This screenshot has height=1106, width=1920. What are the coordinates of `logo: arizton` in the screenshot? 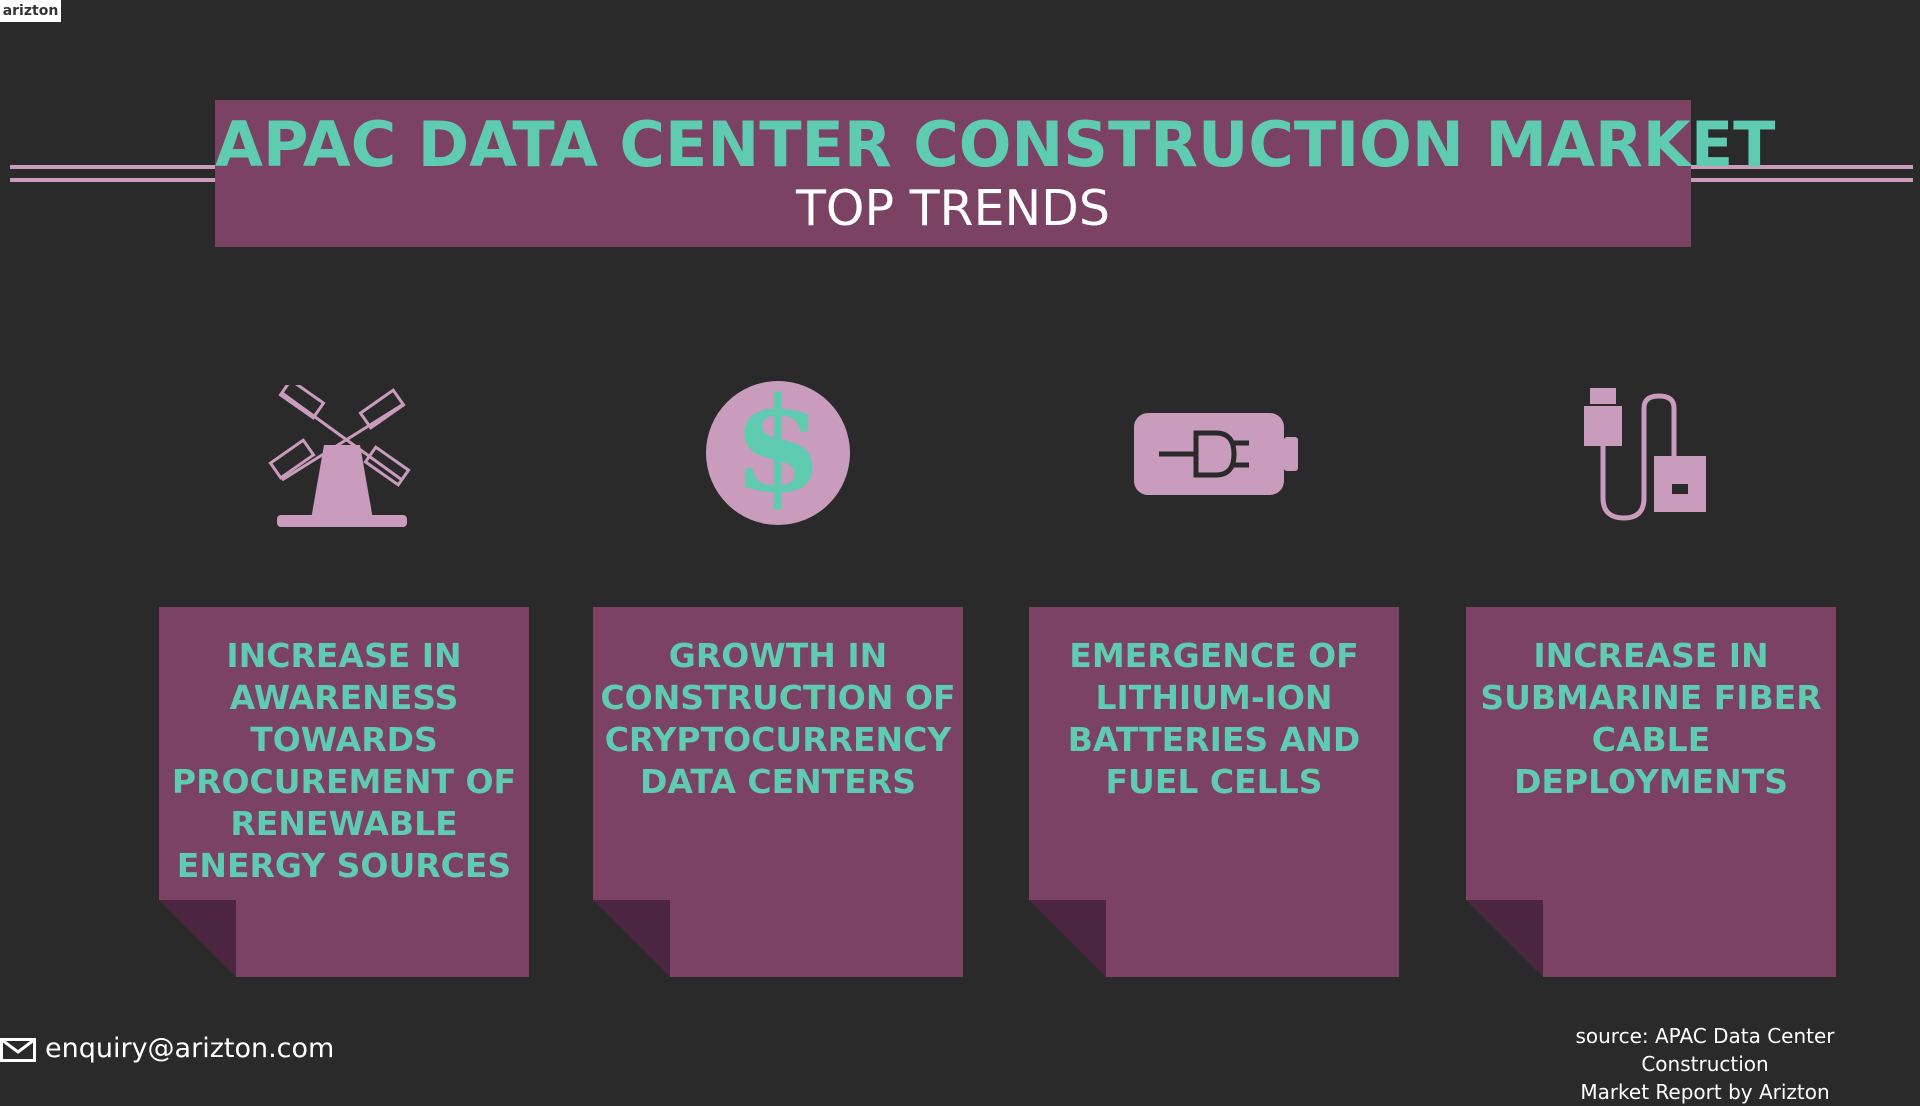 It's located at (30, 11).